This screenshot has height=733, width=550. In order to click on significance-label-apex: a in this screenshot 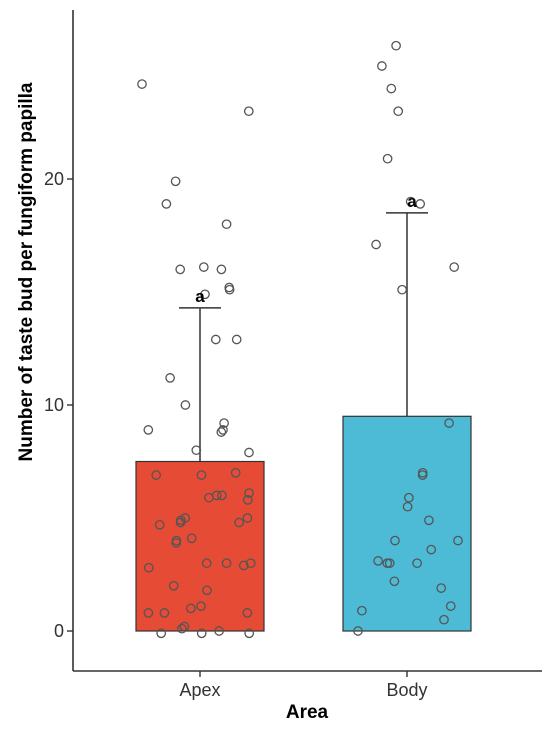, I will do `click(200, 296)`.